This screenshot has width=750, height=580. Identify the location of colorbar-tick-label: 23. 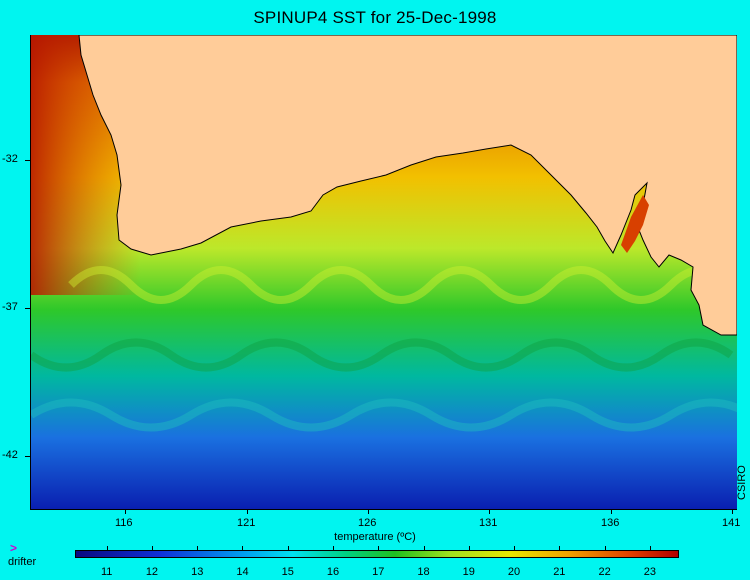
(649, 572).